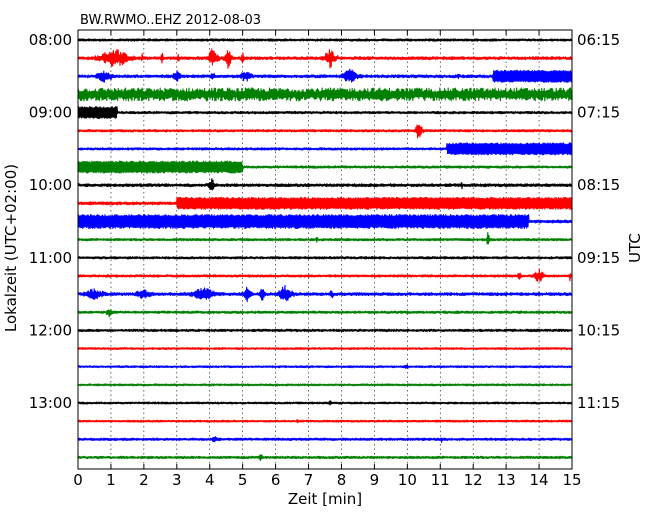  What do you see at coordinates (170, 20) in the screenshot?
I see `chart-title: BW.RWMO..EHZ 2012-08-03` at bounding box center [170, 20].